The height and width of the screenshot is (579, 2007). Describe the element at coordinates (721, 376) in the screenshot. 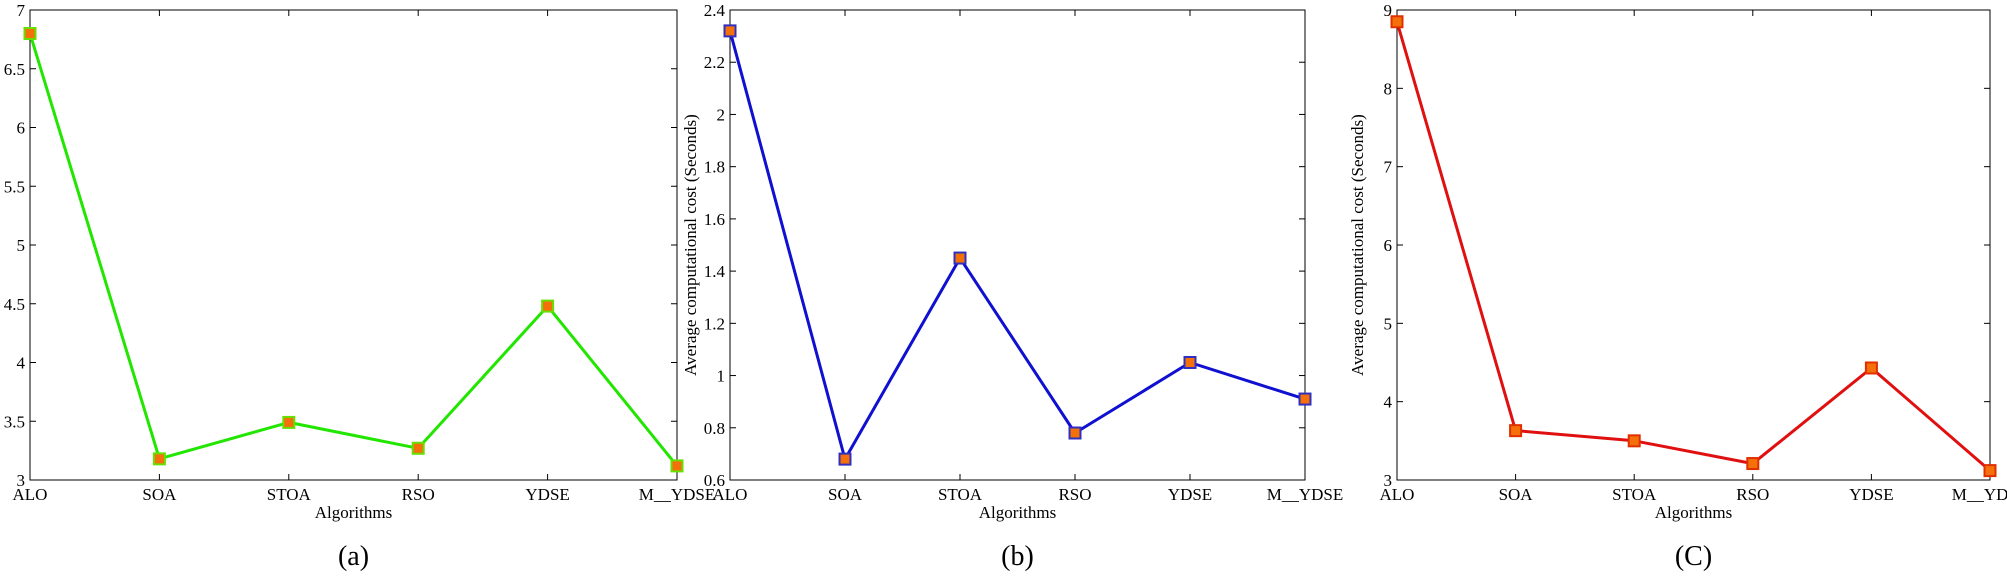

I see `y-tick-label: 1` at that location.